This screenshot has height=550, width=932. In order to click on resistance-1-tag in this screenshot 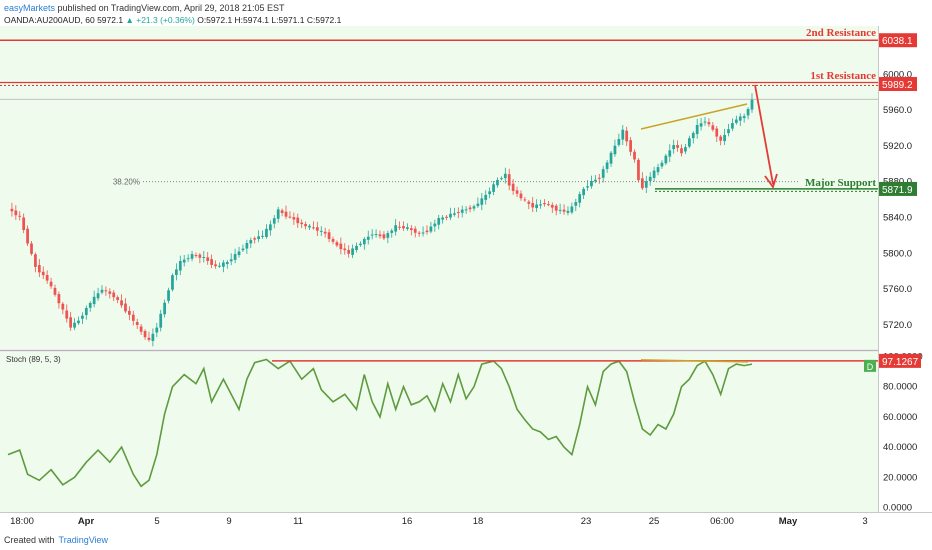, I will do `click(898, 83)`.